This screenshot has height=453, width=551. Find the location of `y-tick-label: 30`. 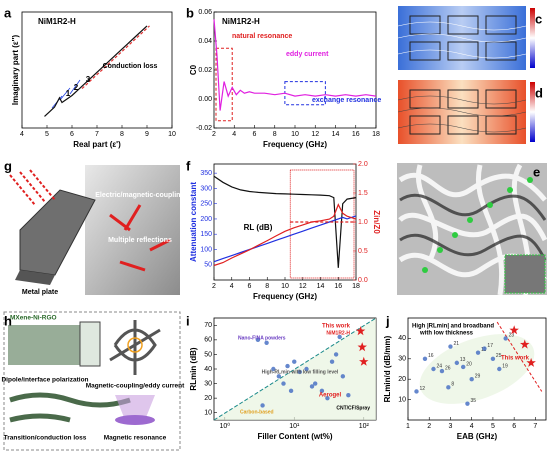

y-tick-label: 30 is located at coordinates (402, 359).